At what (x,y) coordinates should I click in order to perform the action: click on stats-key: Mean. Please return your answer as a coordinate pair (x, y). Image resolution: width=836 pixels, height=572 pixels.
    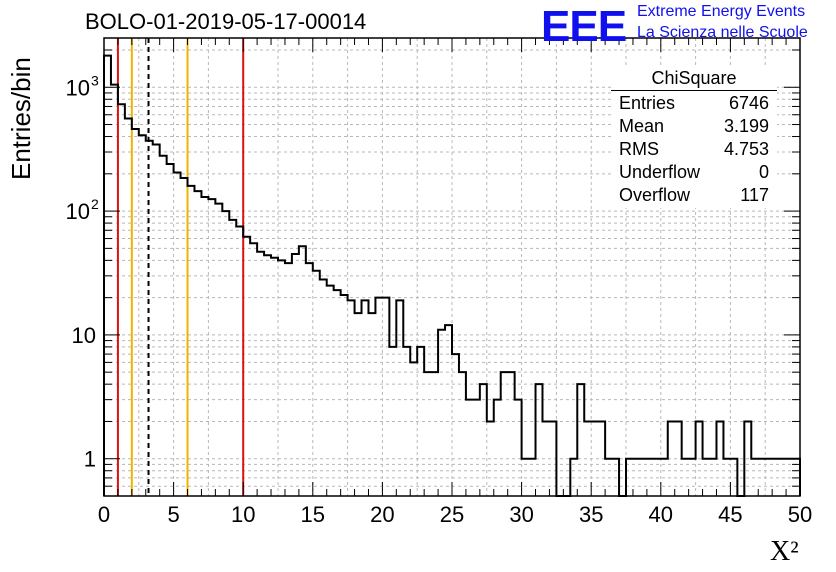
    Looking at the image, I should click on (642, 126).